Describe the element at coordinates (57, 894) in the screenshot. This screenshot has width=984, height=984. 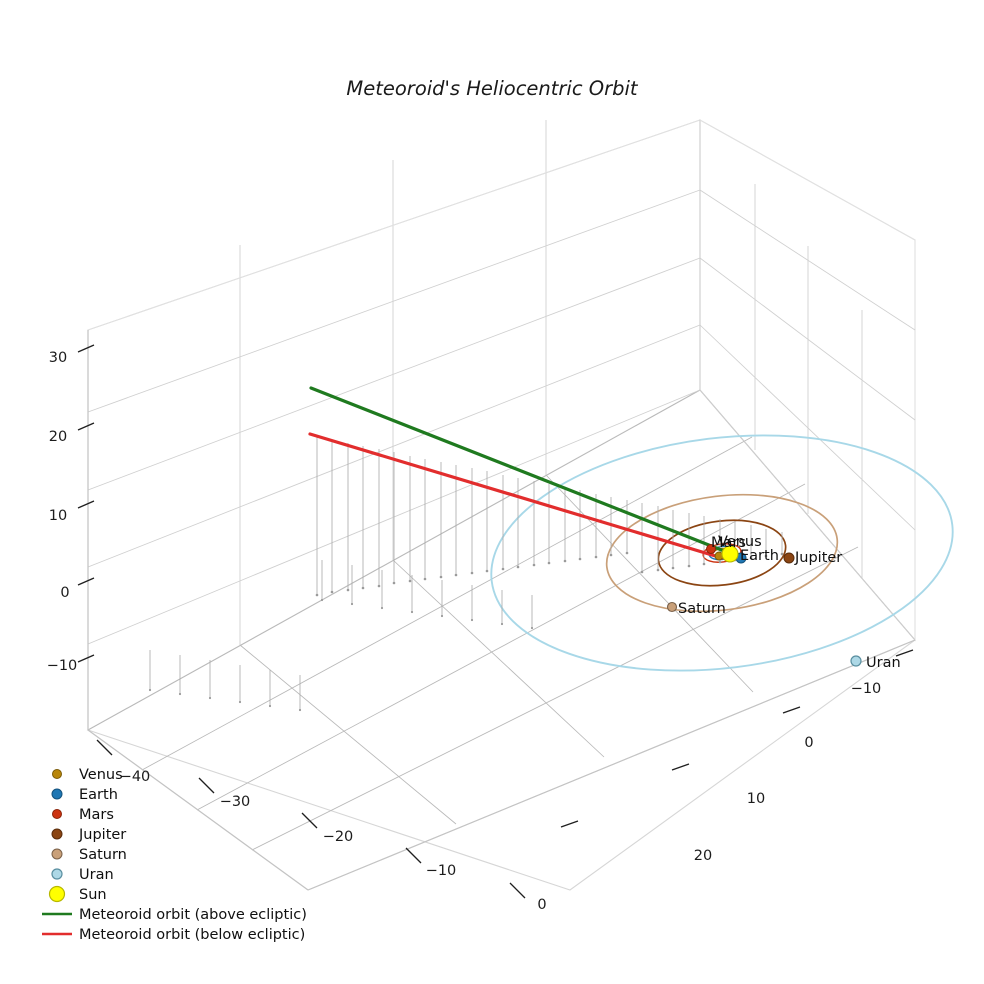
I see `legend-marker-sun` at that location.